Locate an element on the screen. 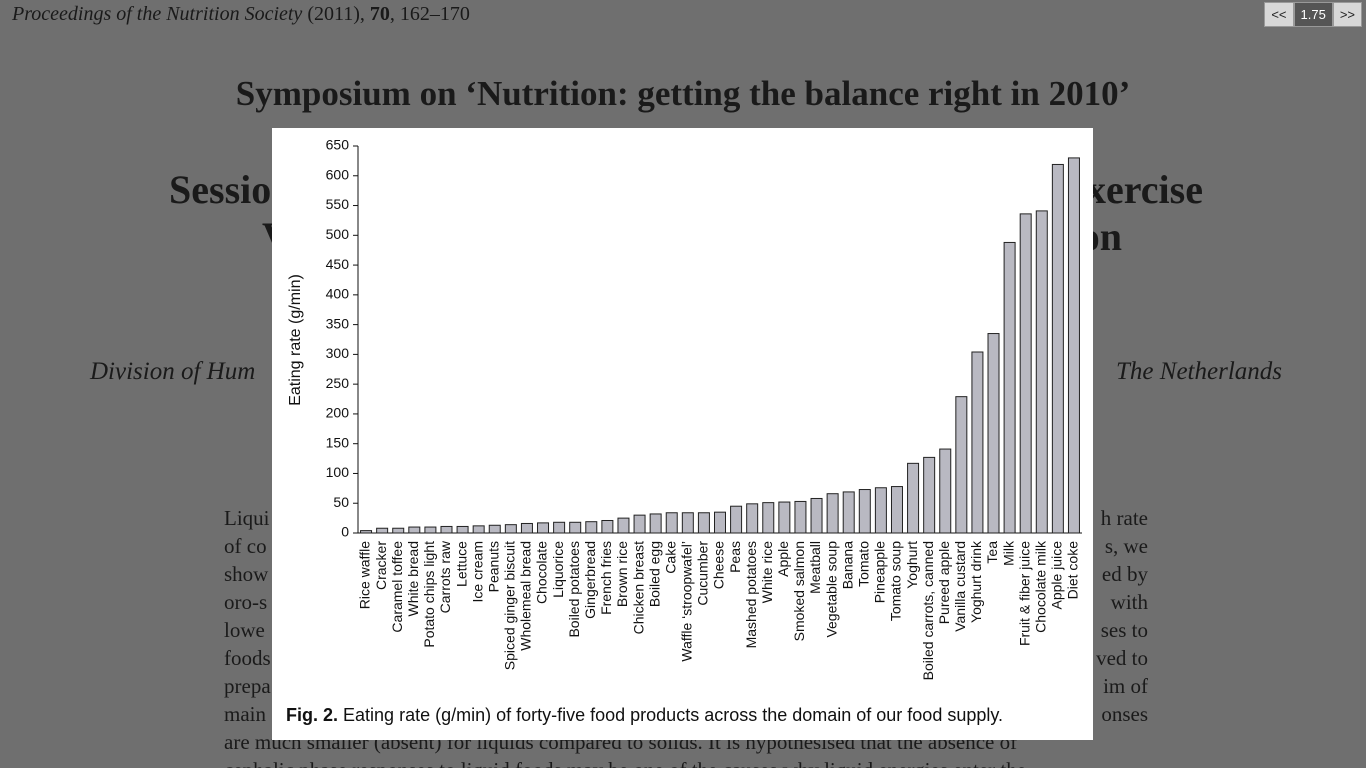 This screenshot has height=768, width=1366. body-line: prepa is located at coordinates (247, 686).